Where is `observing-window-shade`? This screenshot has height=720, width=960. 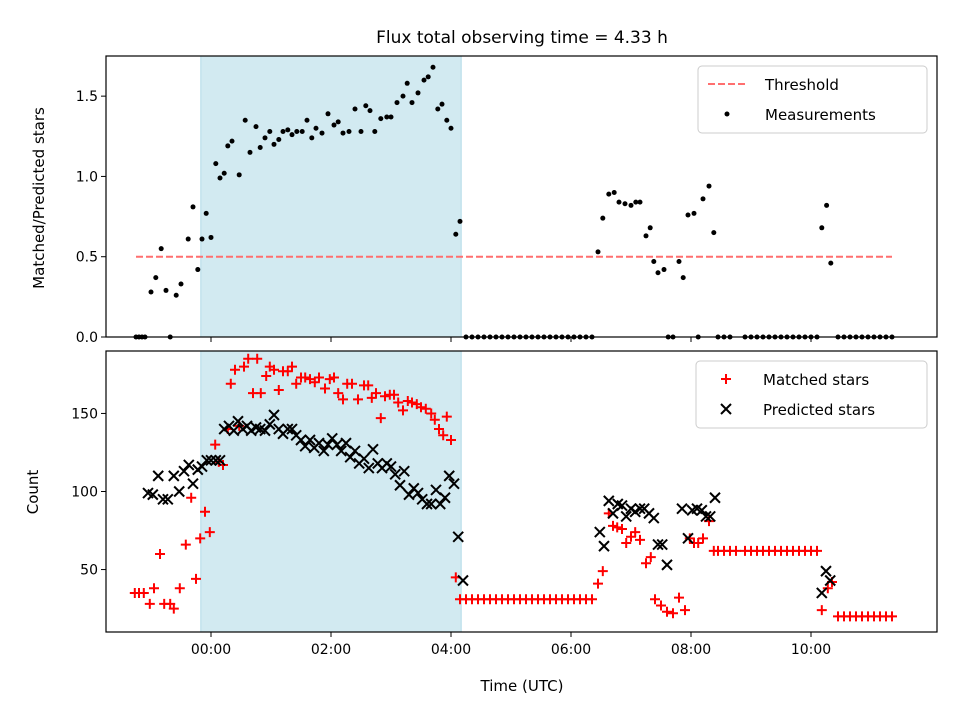
observing-window-shade is located at coordinates (331, 196).